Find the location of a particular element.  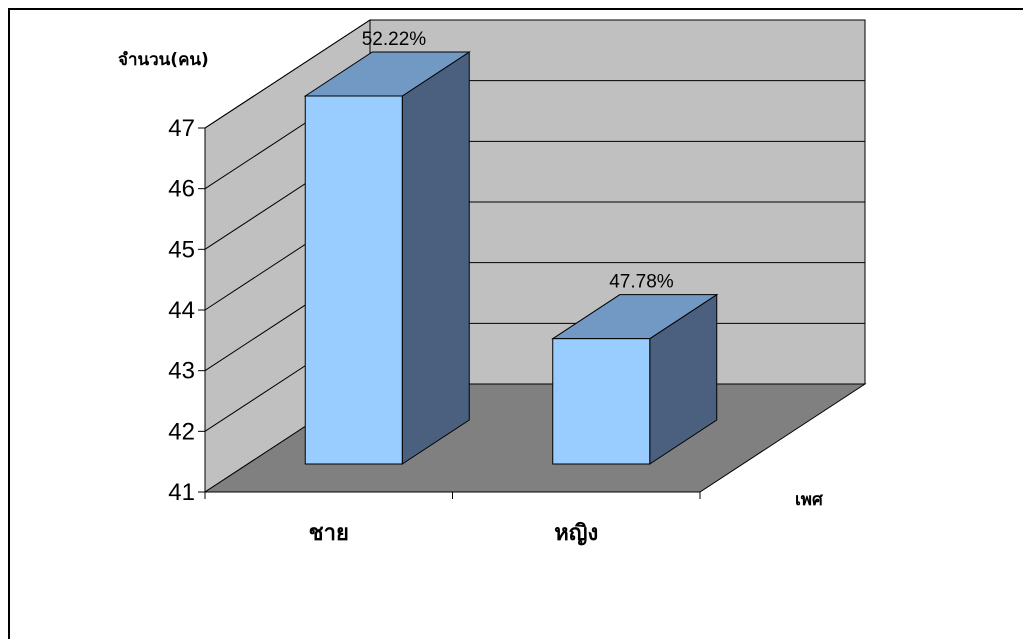

gridline is located at coordinates (534, 74).